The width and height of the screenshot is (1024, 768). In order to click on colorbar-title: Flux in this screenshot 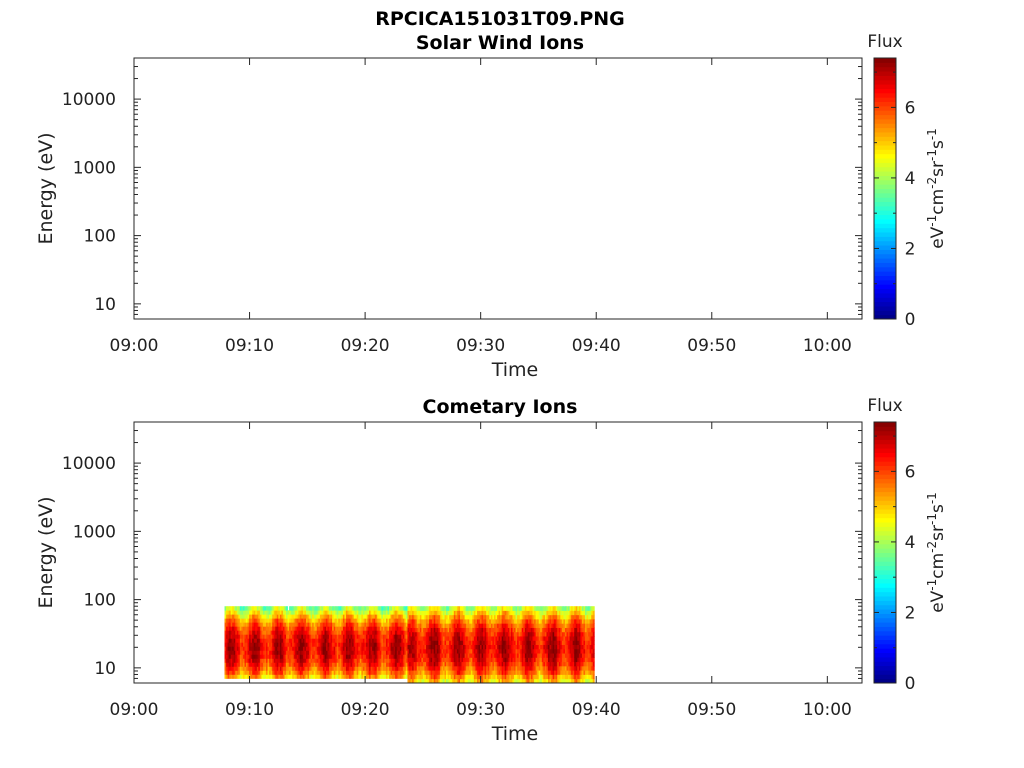, I will do `click(884, 406)`.